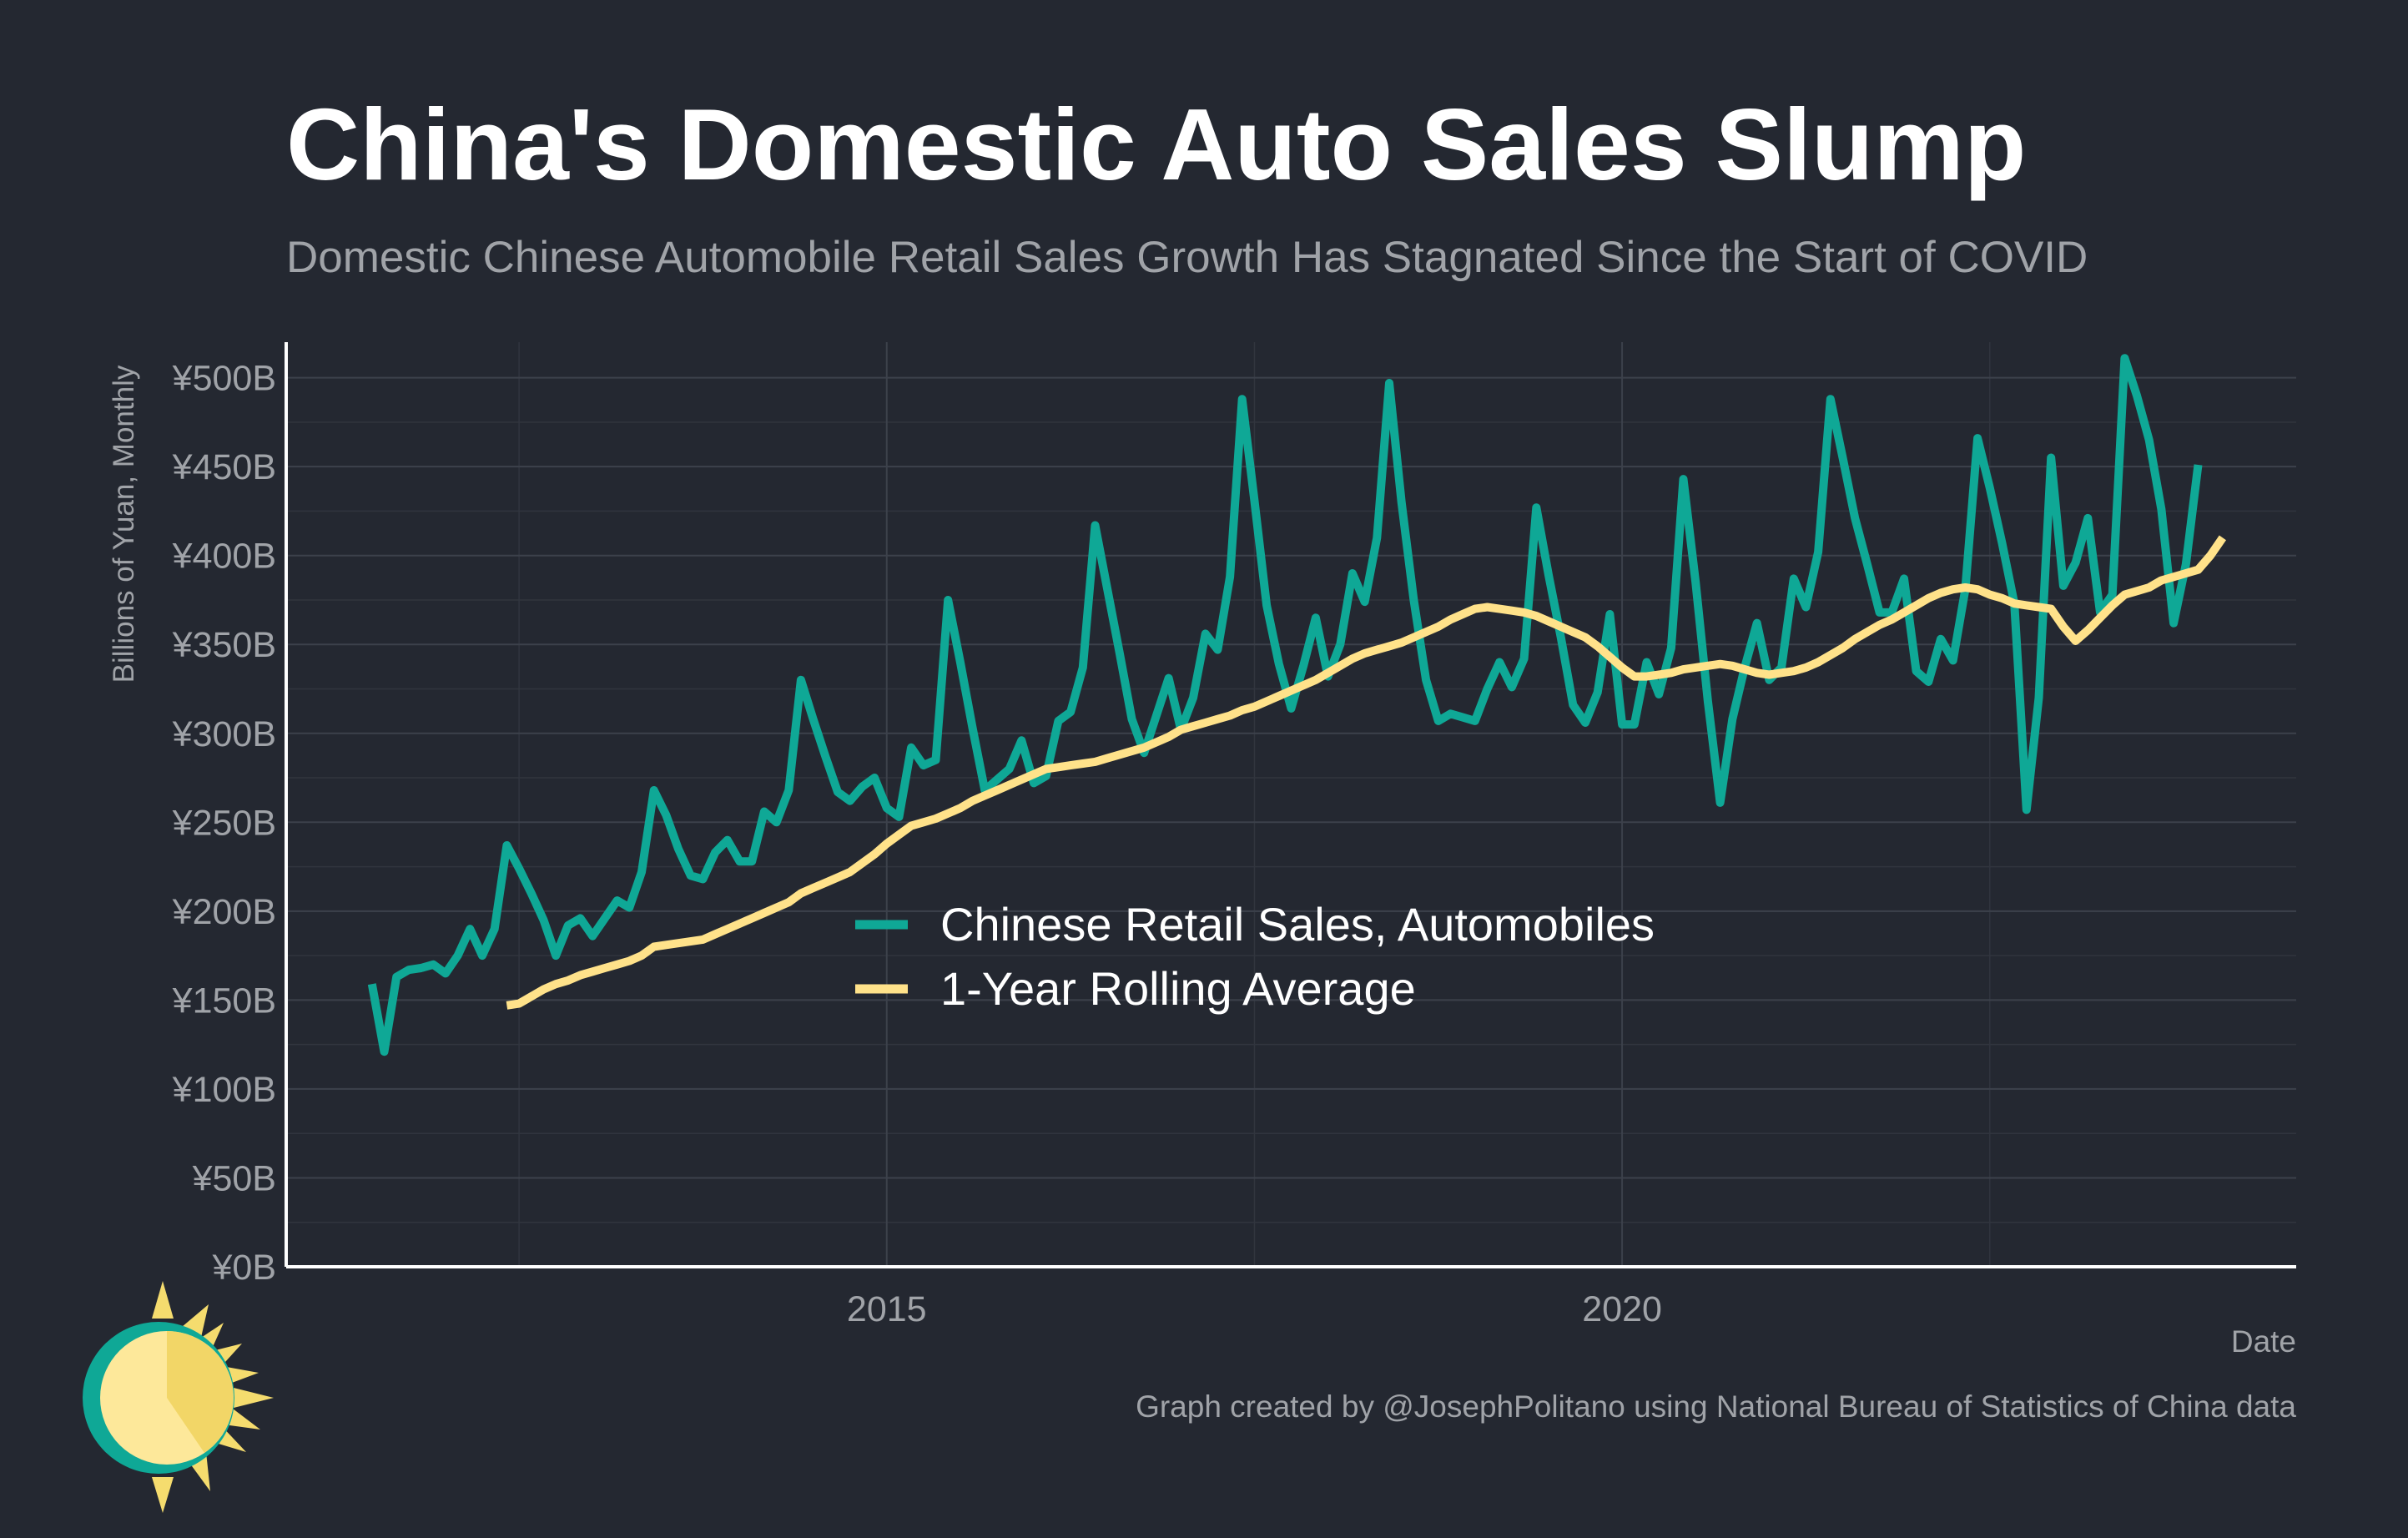  I want to click on y-tick-label: ¥150B, so click(224, 1001).